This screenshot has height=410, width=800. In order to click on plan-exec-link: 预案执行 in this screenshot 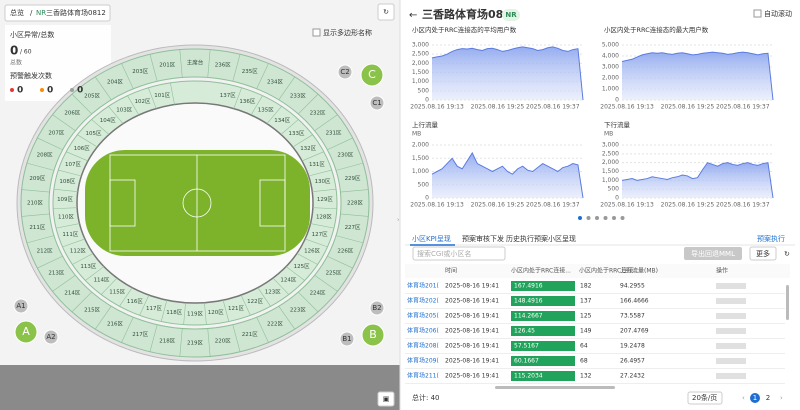, I will do `click(771, 238)`.